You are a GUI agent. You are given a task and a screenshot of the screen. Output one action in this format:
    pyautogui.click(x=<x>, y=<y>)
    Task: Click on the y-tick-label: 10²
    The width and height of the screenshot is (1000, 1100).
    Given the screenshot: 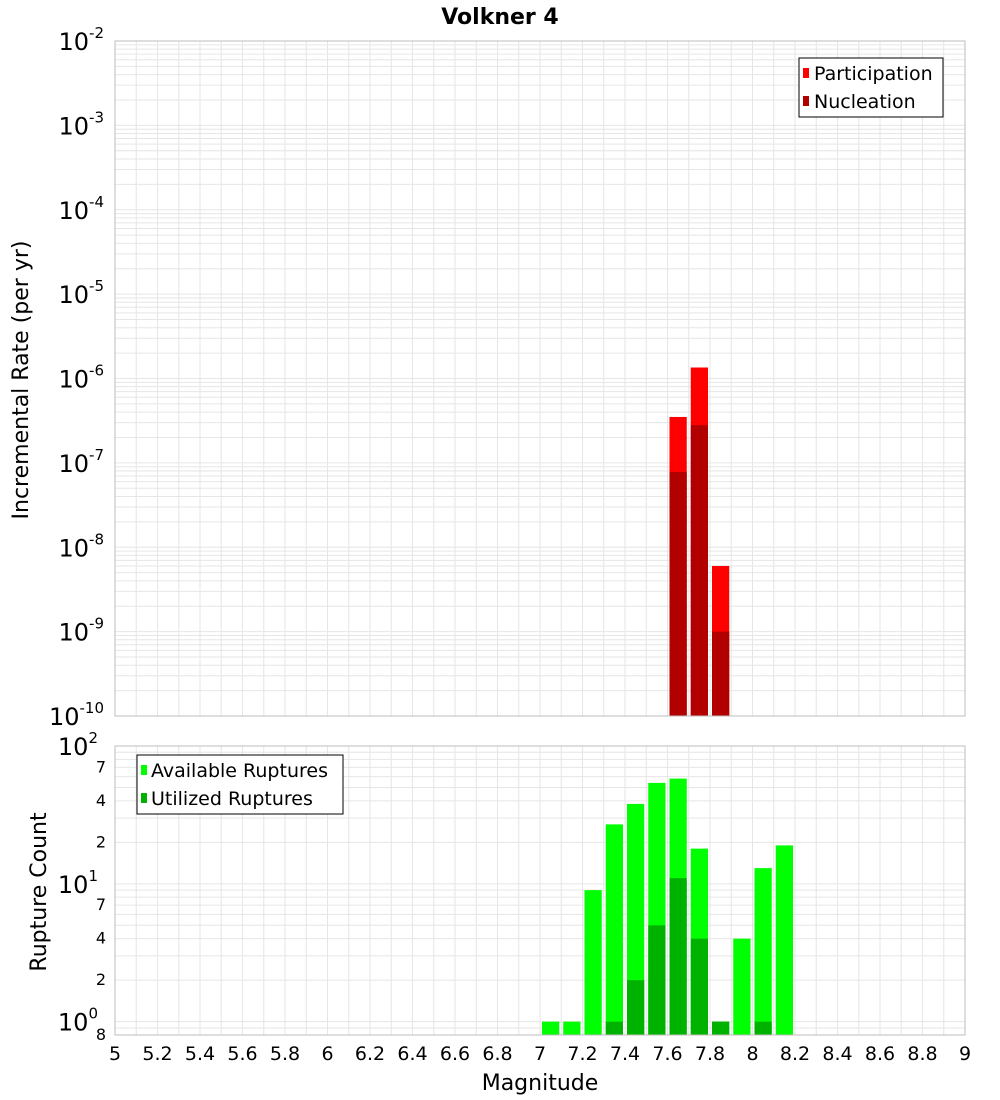 What is the action you would take?
    pyautogui.click(x=78, y=745)
    